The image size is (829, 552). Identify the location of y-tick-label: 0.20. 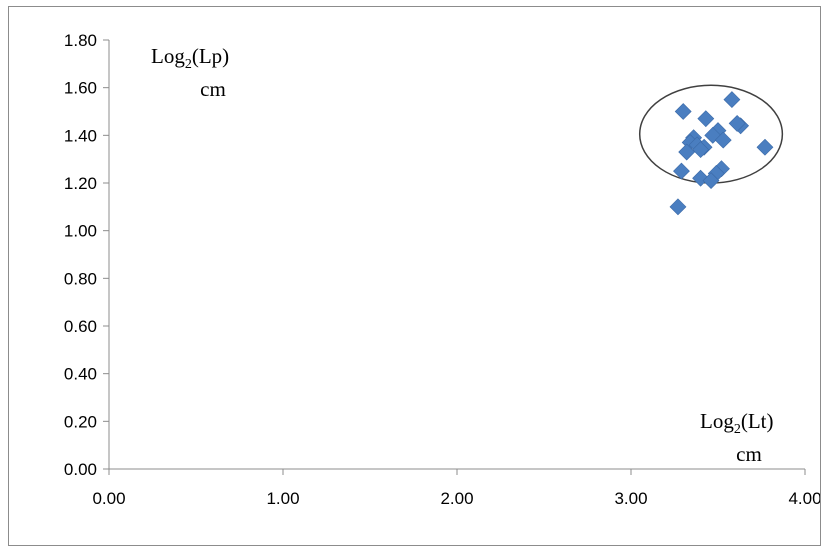
(80, 421).